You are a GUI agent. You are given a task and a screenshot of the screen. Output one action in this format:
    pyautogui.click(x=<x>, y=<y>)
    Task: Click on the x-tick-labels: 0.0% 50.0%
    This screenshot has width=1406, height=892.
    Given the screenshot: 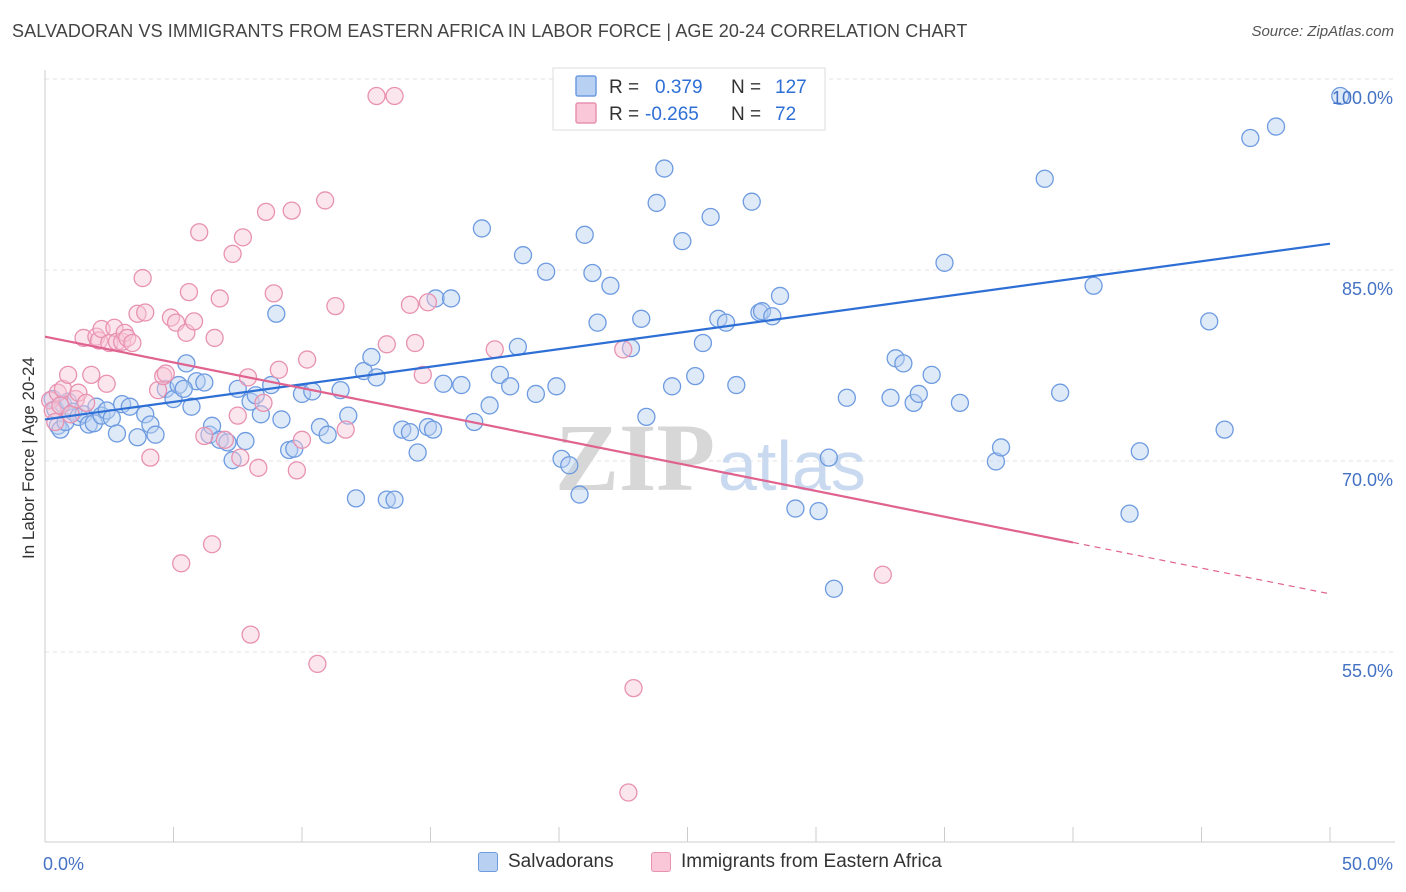 What is the action you would take?
    pyautogui.click(x=718, y=864)
    